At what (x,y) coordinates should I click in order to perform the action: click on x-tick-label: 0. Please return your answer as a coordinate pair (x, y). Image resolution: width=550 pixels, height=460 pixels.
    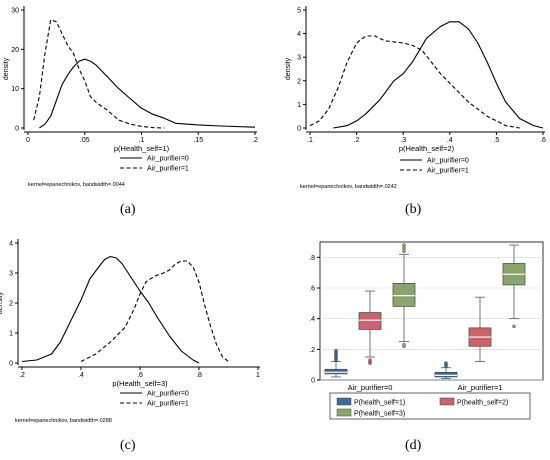
    Looking at the image, I should click on (28, 140).